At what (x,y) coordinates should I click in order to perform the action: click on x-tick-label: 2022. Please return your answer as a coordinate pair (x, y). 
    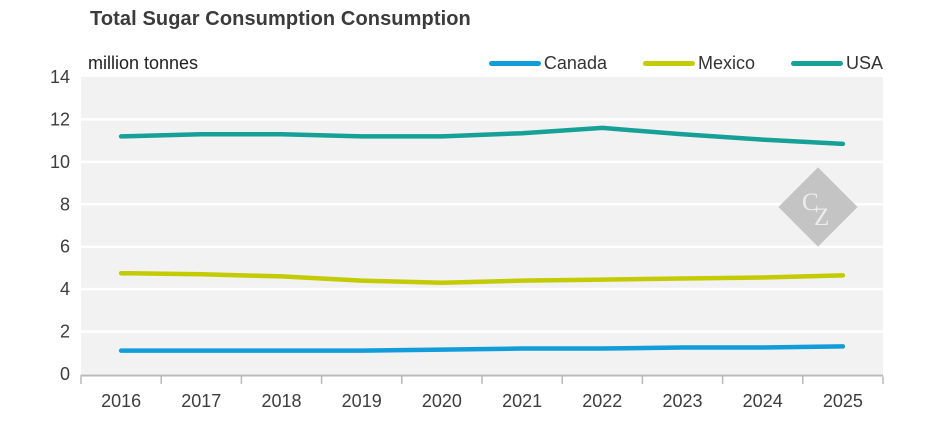
    Looking at the image, I should click on (602, 401).